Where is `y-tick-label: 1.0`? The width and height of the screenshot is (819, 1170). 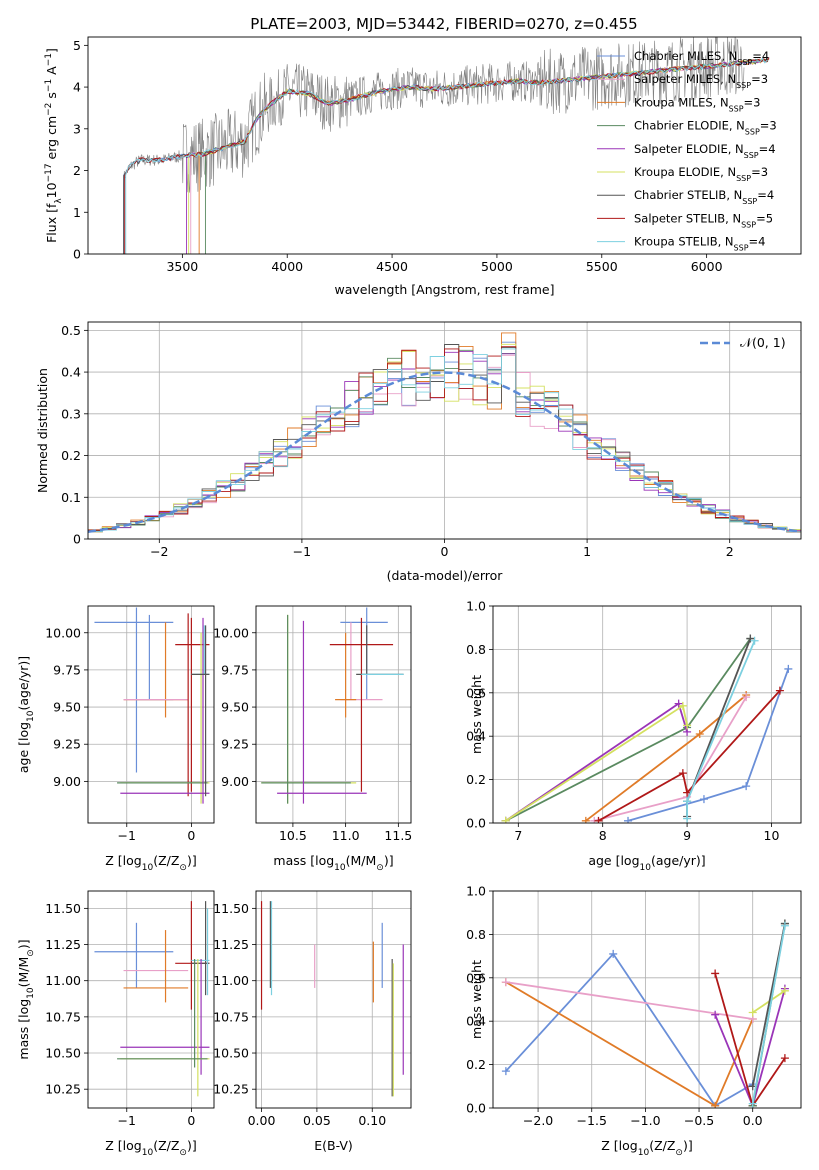
y-tick-label: 1.0 is located at coordinates (476, 606).